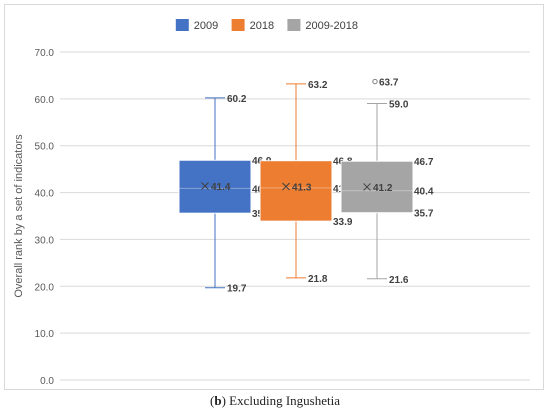 The image size is (550, 413). Describe the element at coordinates (318, 85) in the screenshot. I see `data-label-max: 63.2` at that location.